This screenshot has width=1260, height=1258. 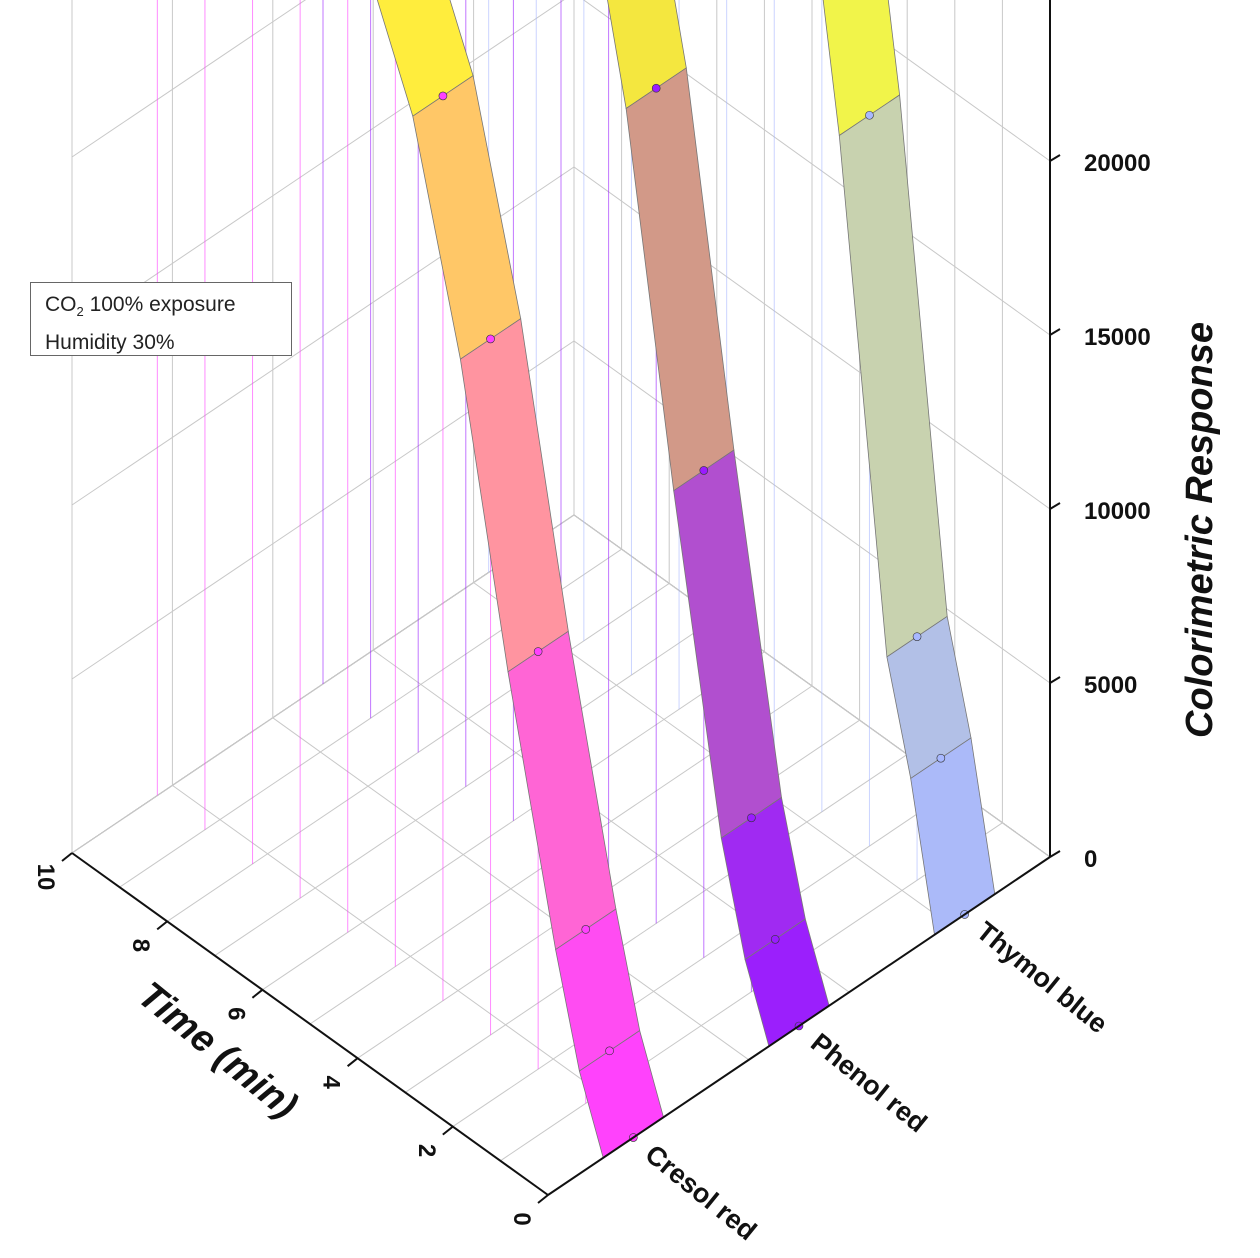 I want to click on z-tick-label: 15000, so click(x=1117, y=337).